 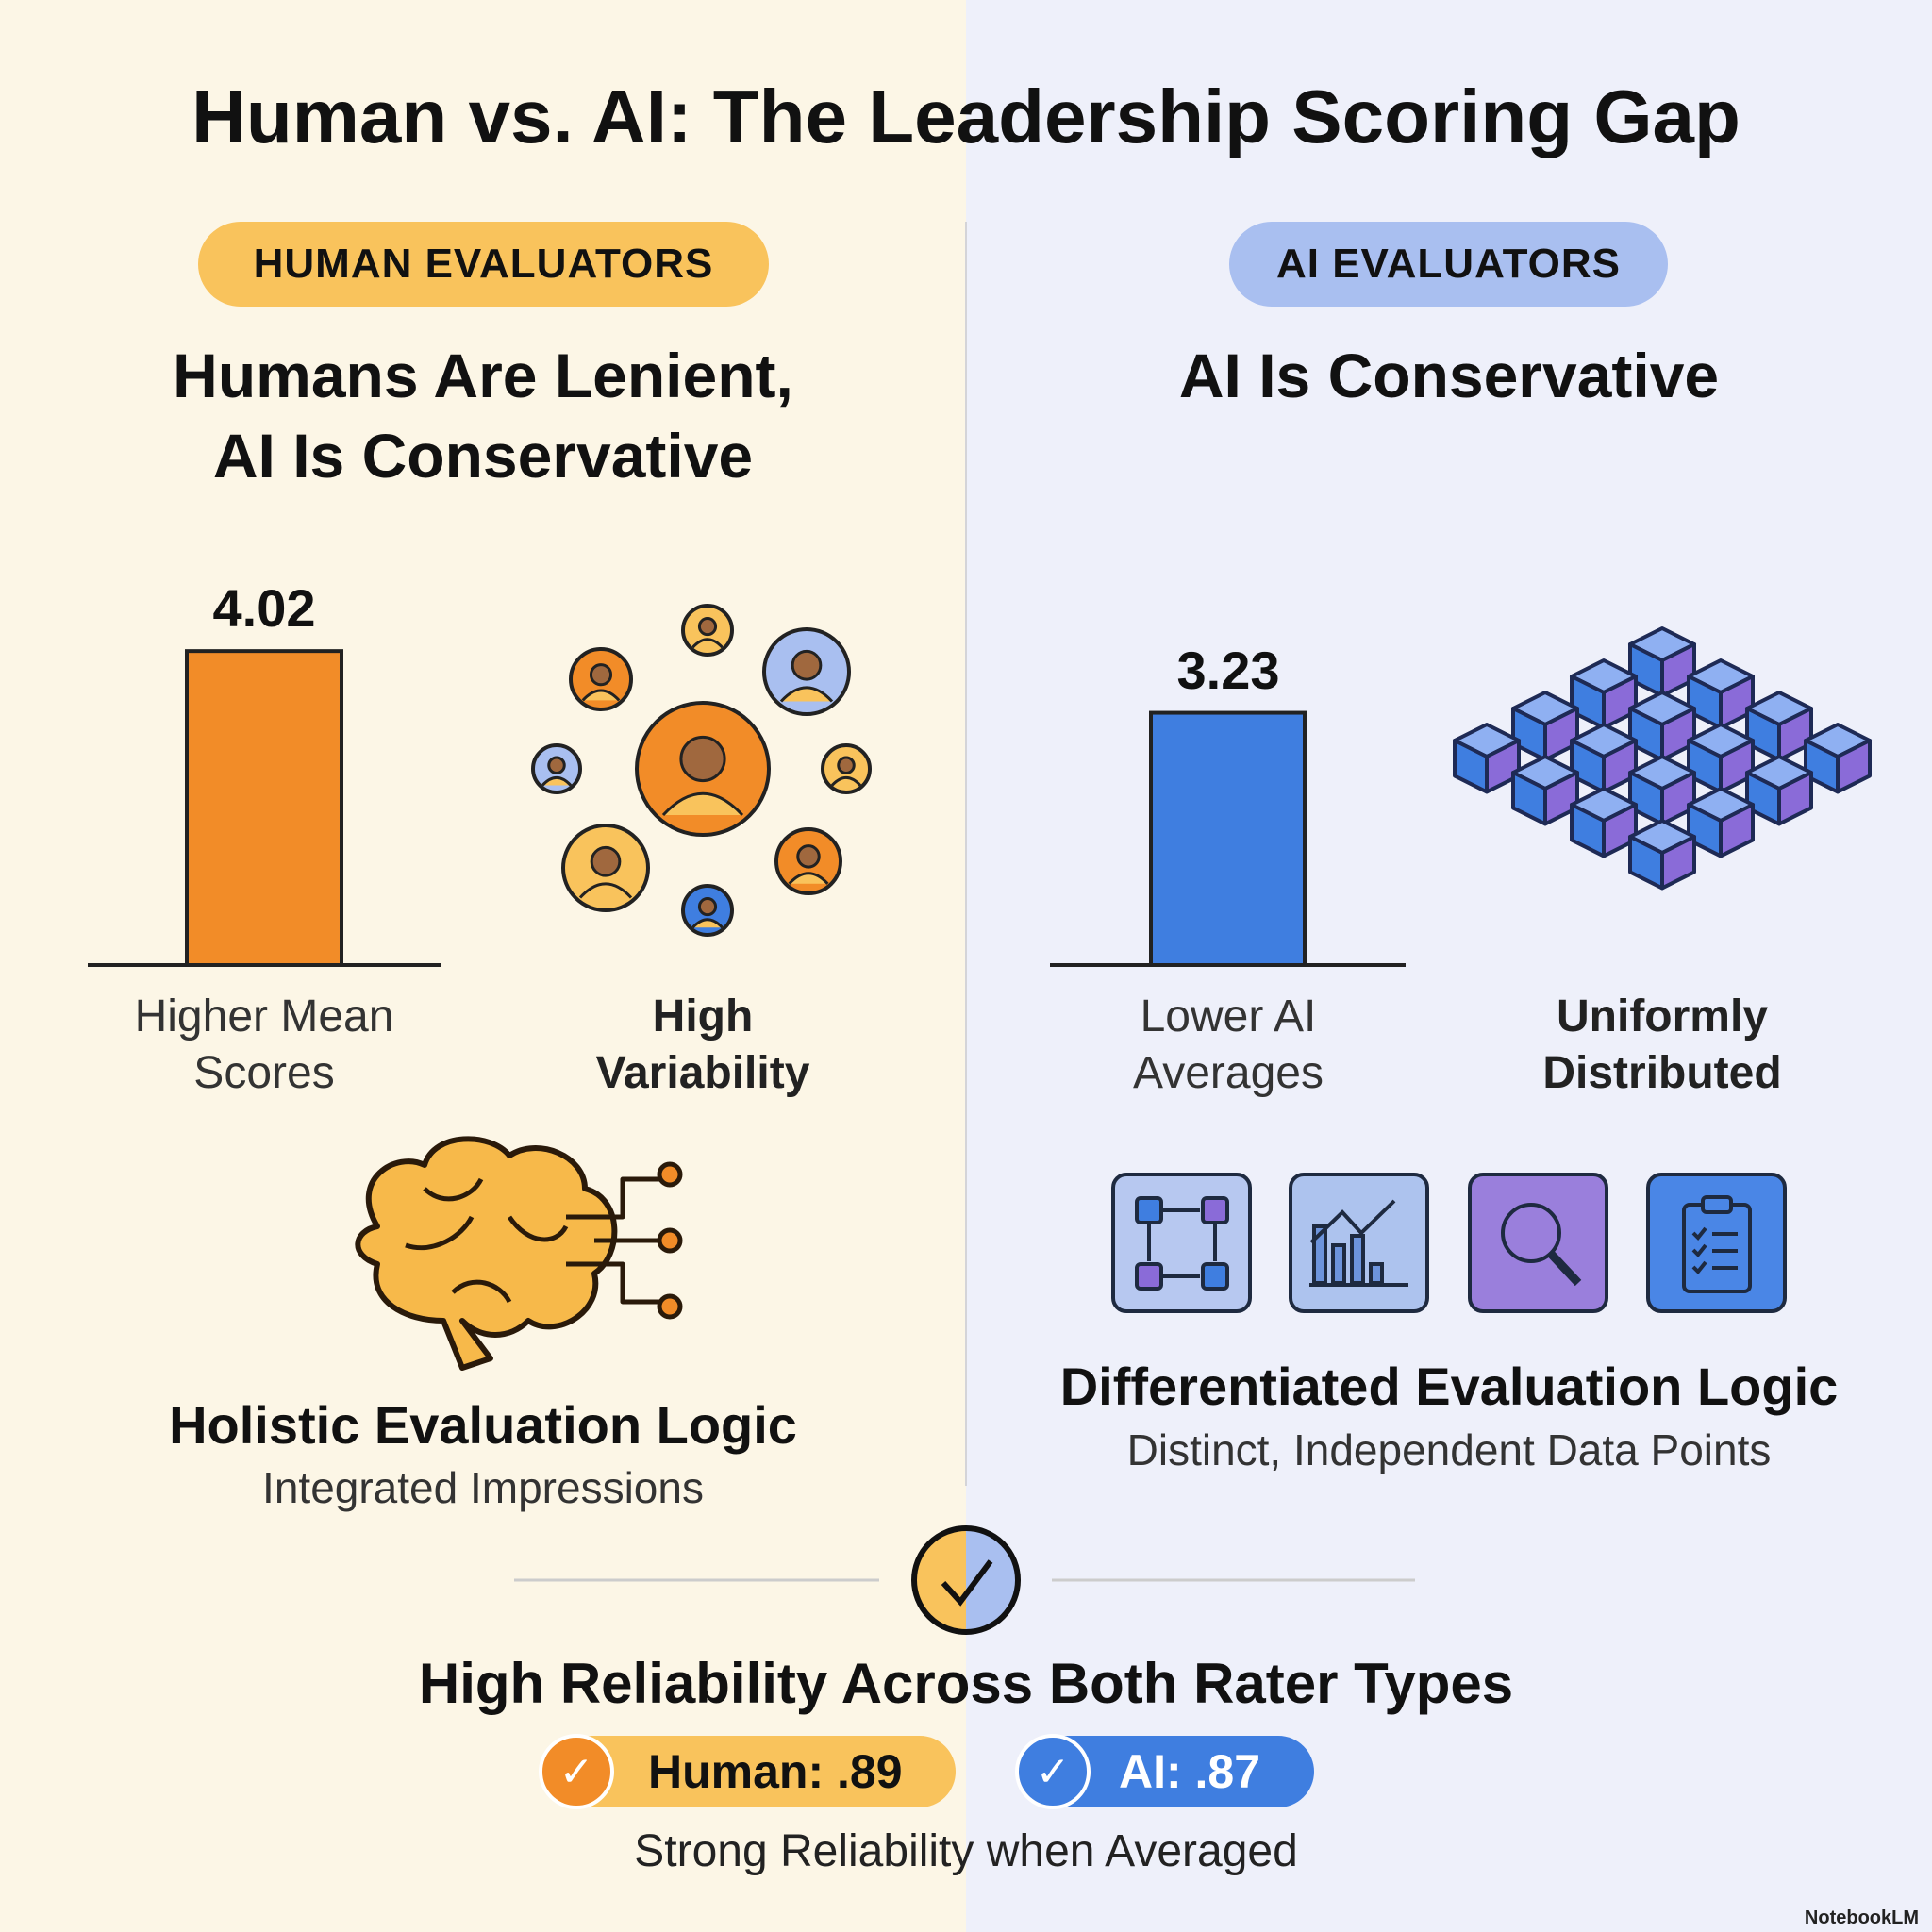 I want to click on notebooklm-watermark: NotebookLM, so click(x=1861, y=1917).